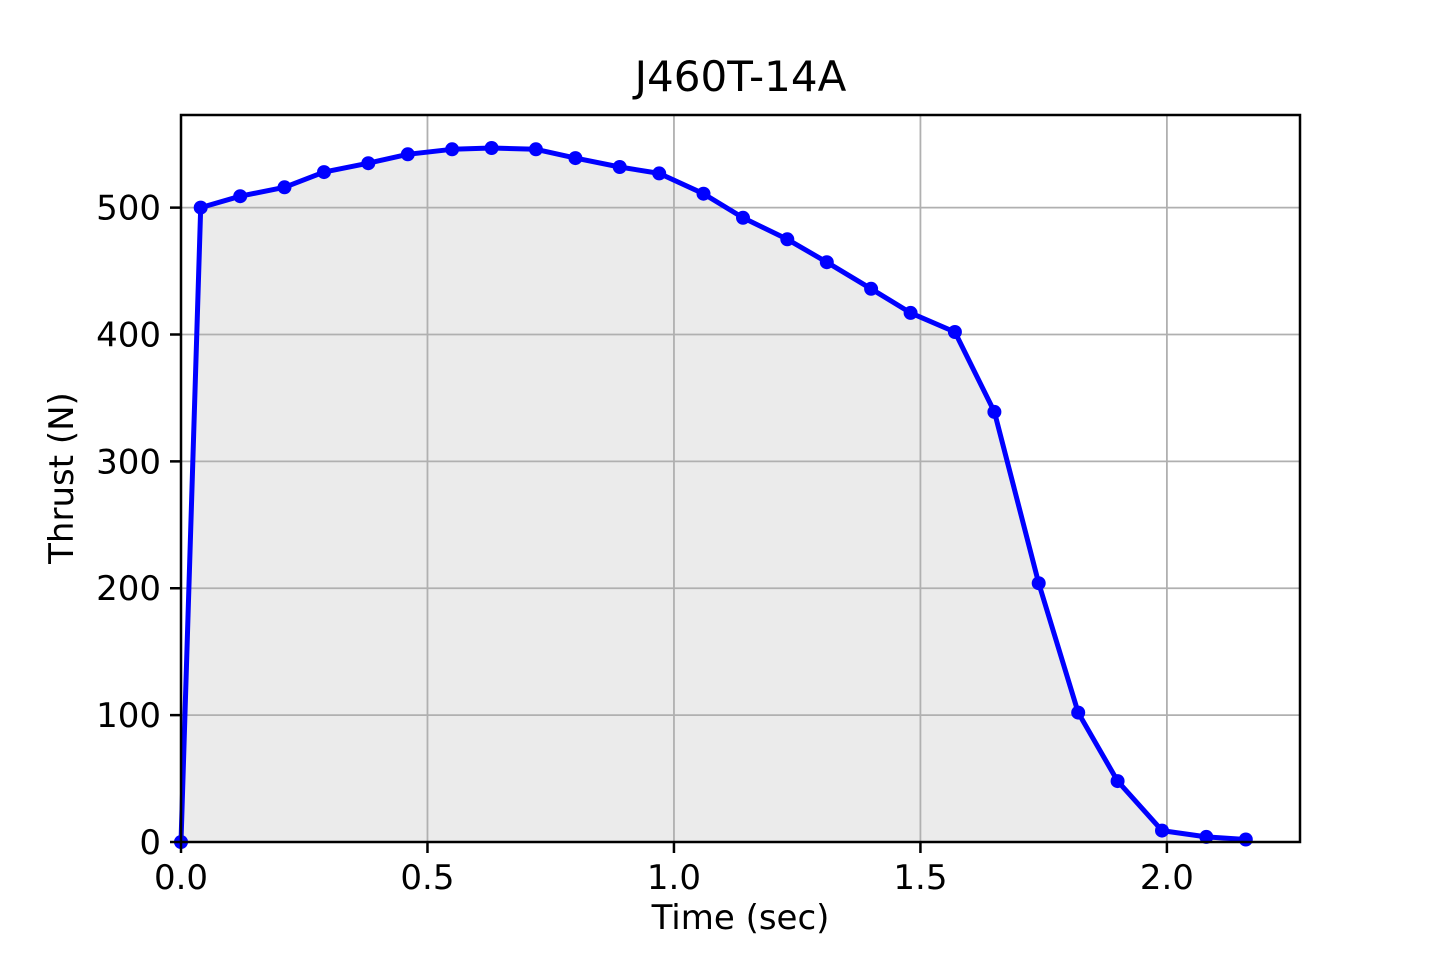  I want to click on x-tick-label: 1.0, so click(674, 878).